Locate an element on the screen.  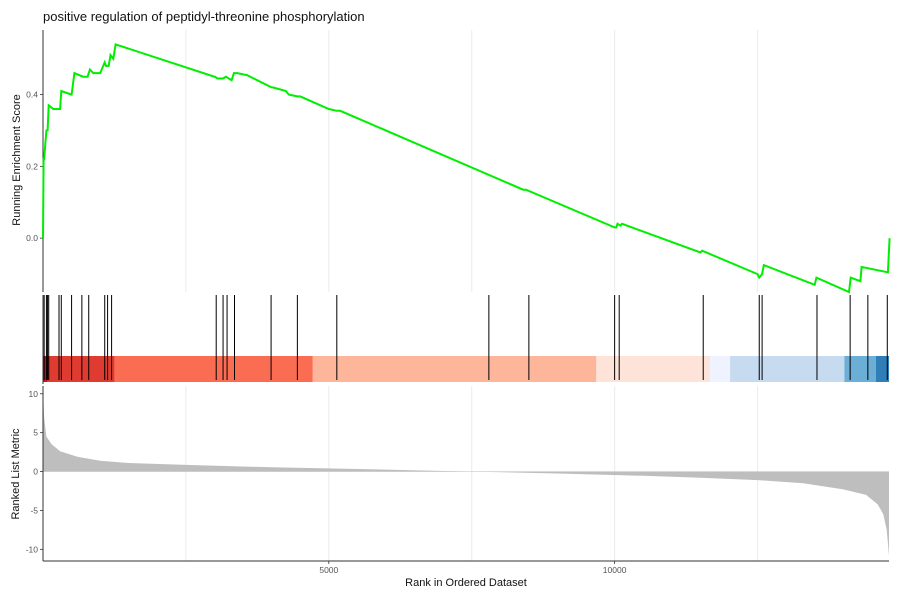
running-score-y-ticks: 0.0 0.2 0.4 is located at coordinates (34, 166).